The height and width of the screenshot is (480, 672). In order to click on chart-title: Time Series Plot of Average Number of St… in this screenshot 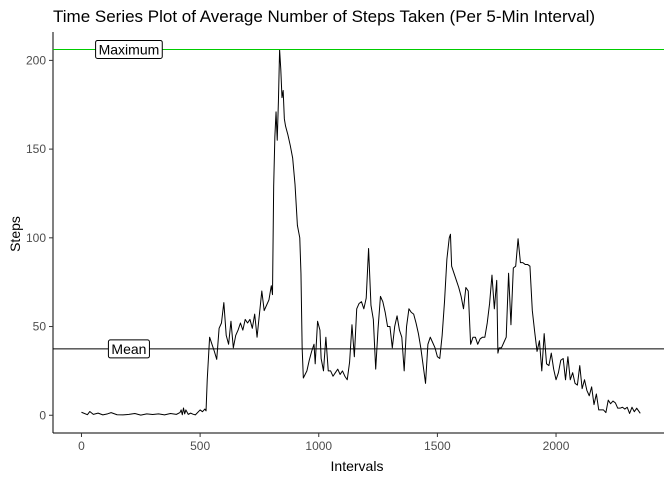, I will do `click(324, 16)`.